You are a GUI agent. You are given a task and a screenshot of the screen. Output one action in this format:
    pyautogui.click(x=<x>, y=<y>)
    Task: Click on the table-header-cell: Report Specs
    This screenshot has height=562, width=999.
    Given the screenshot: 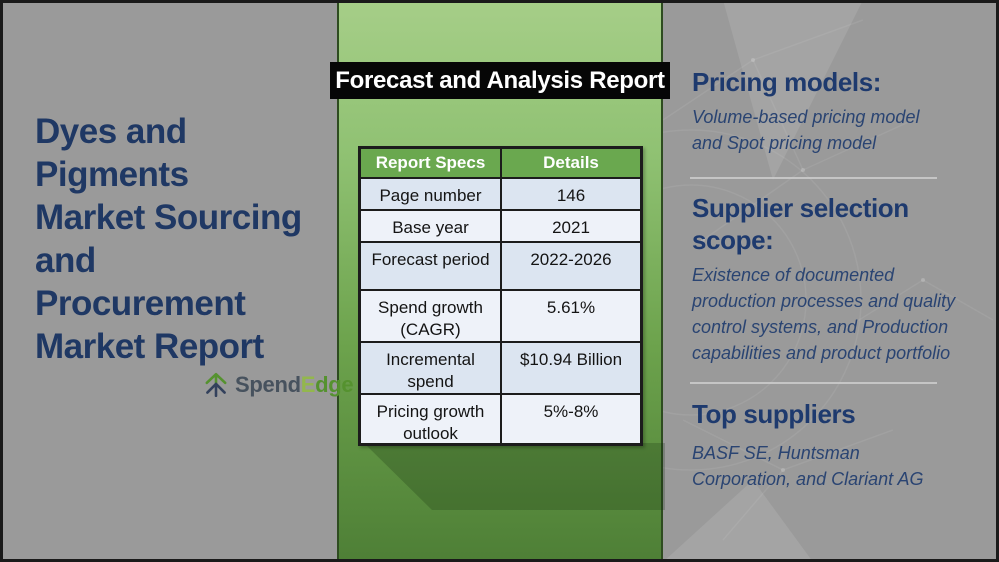 What is the action you would take?
    pyautogui.click(x=430, y=163)
    